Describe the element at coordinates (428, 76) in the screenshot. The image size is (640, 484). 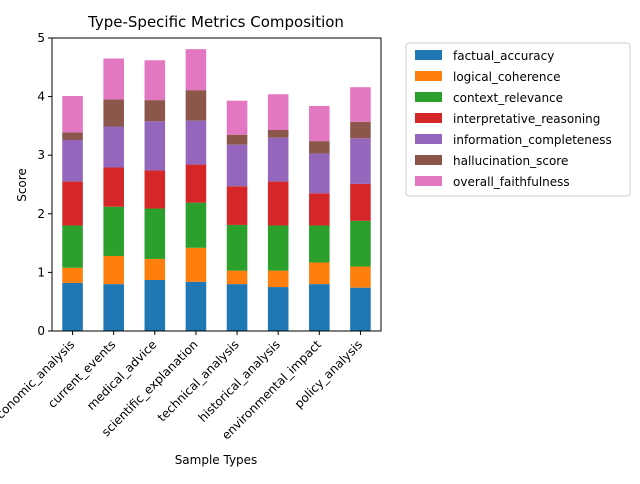
I see `legend-swatch-logical_coherence` at that location.